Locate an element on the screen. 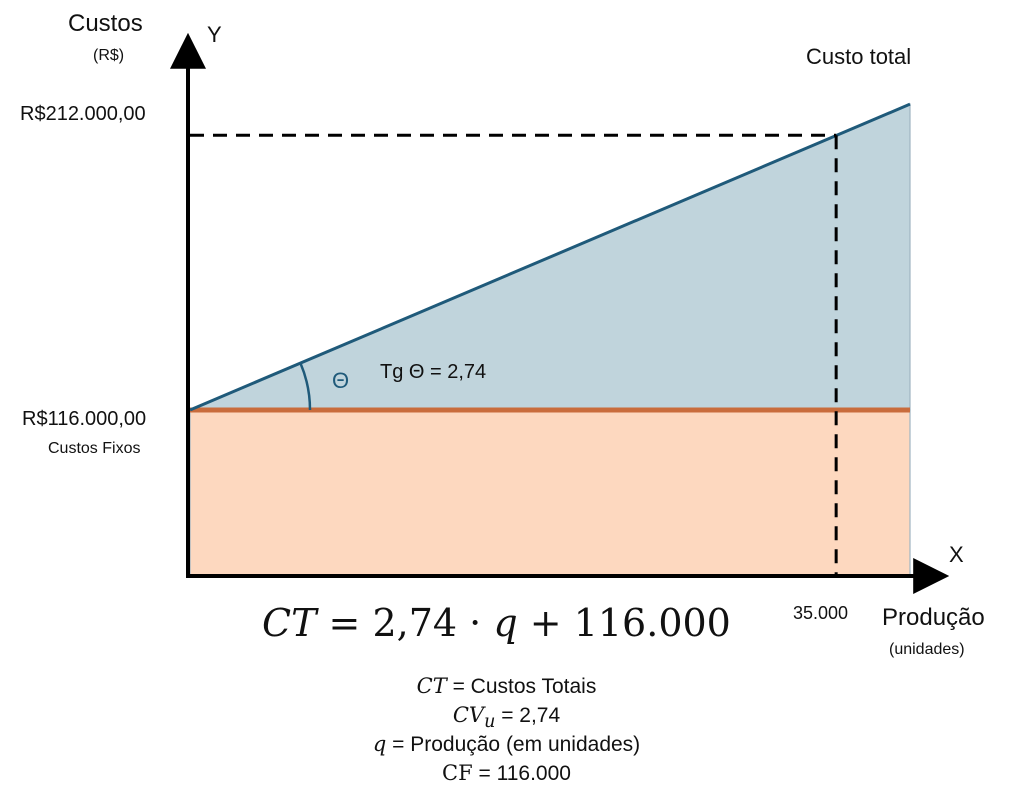 The width and height of the screenshot is (1013, 799). formula-coef: 2,74 is located at coordinates (415, 623).